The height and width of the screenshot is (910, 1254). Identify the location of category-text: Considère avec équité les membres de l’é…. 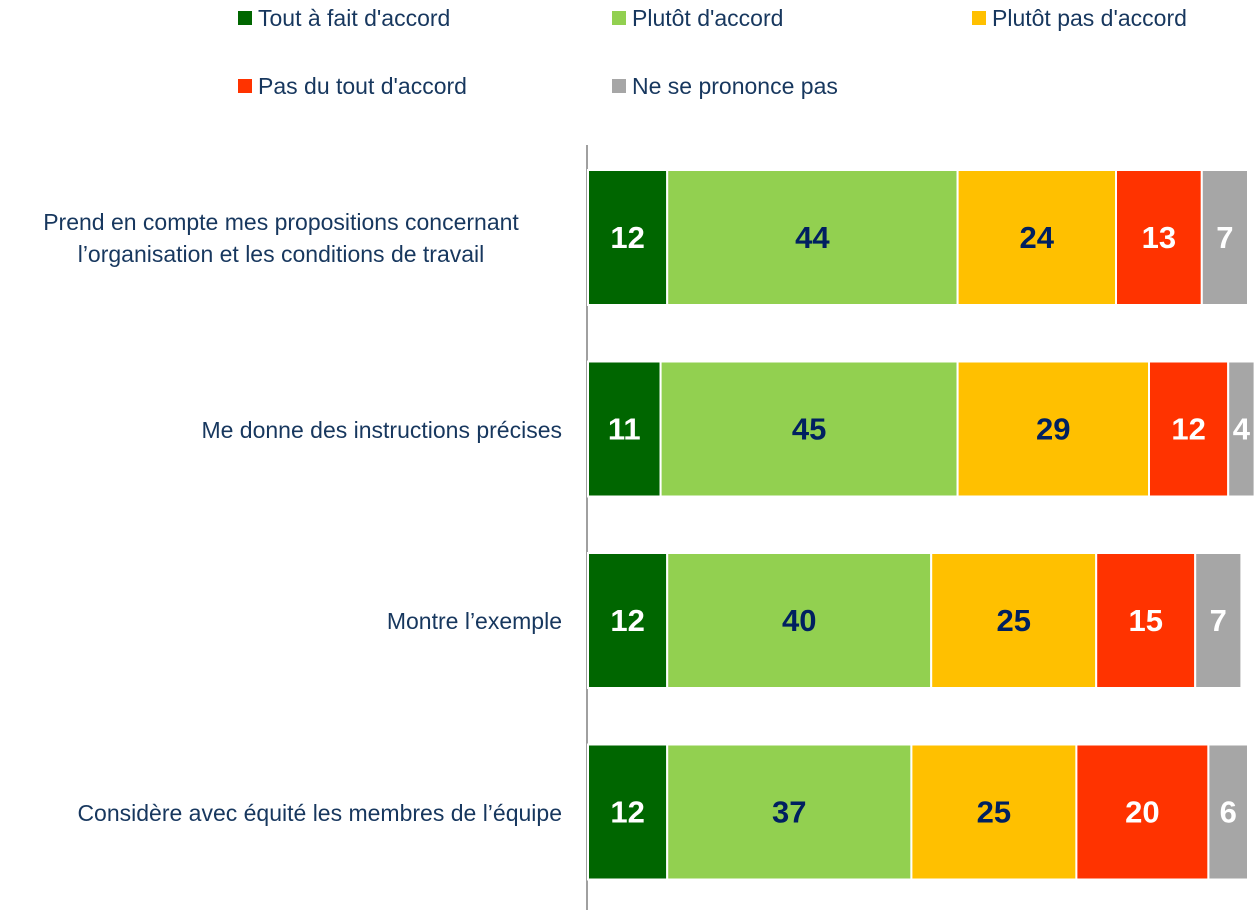
(319, 812).